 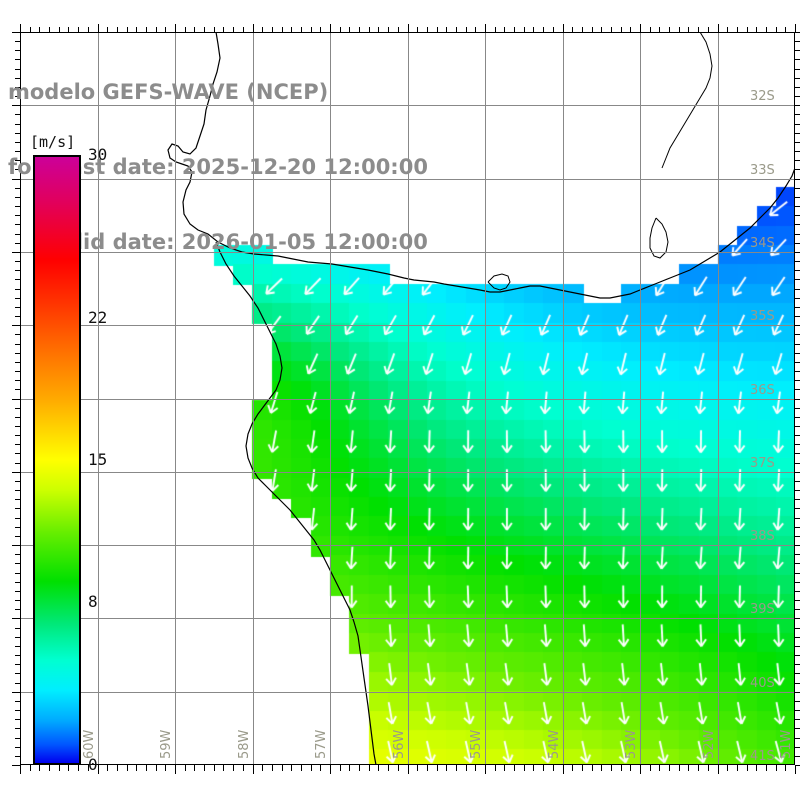 What do you see at coordinates (238, 242) in the screenshot?
I see `title-valid-date: valid date: 2026-01-05 12:00:00` at bounding box center [238, 242].